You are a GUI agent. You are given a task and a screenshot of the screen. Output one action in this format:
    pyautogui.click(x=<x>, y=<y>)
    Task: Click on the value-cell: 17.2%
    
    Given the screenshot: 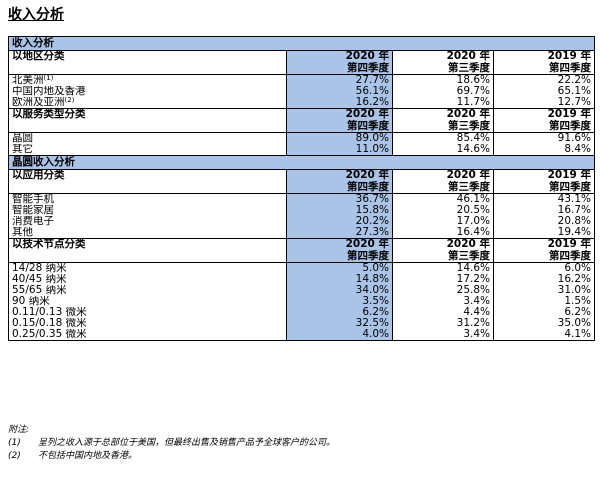 What is the action you would take?
    pyautogui.click(x=443, y=279)
    